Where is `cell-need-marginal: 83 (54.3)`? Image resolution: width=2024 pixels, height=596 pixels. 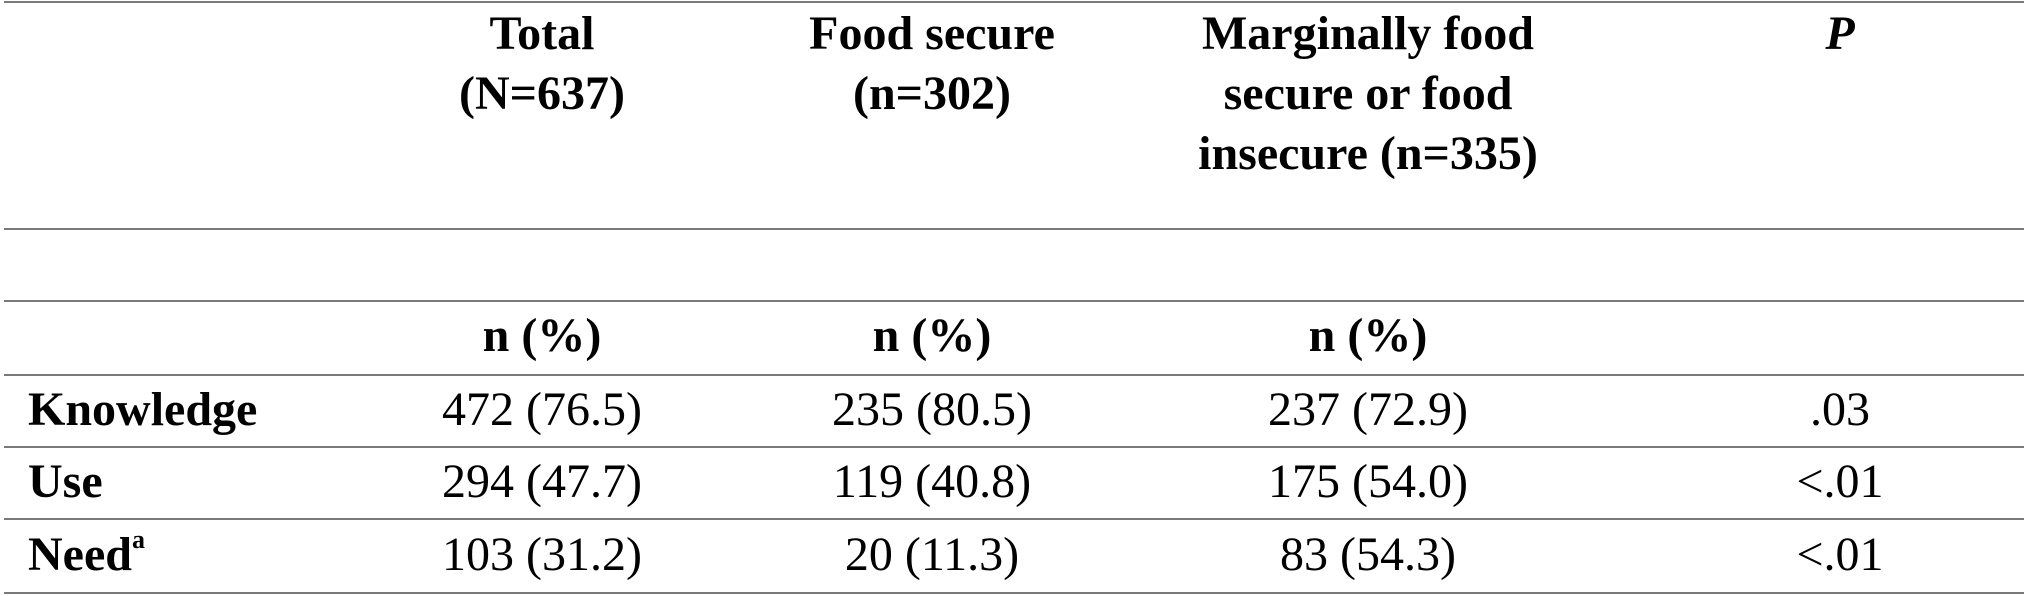 cell-need-marginal: 83 (54.3) is located at coordinates (1368, 554).